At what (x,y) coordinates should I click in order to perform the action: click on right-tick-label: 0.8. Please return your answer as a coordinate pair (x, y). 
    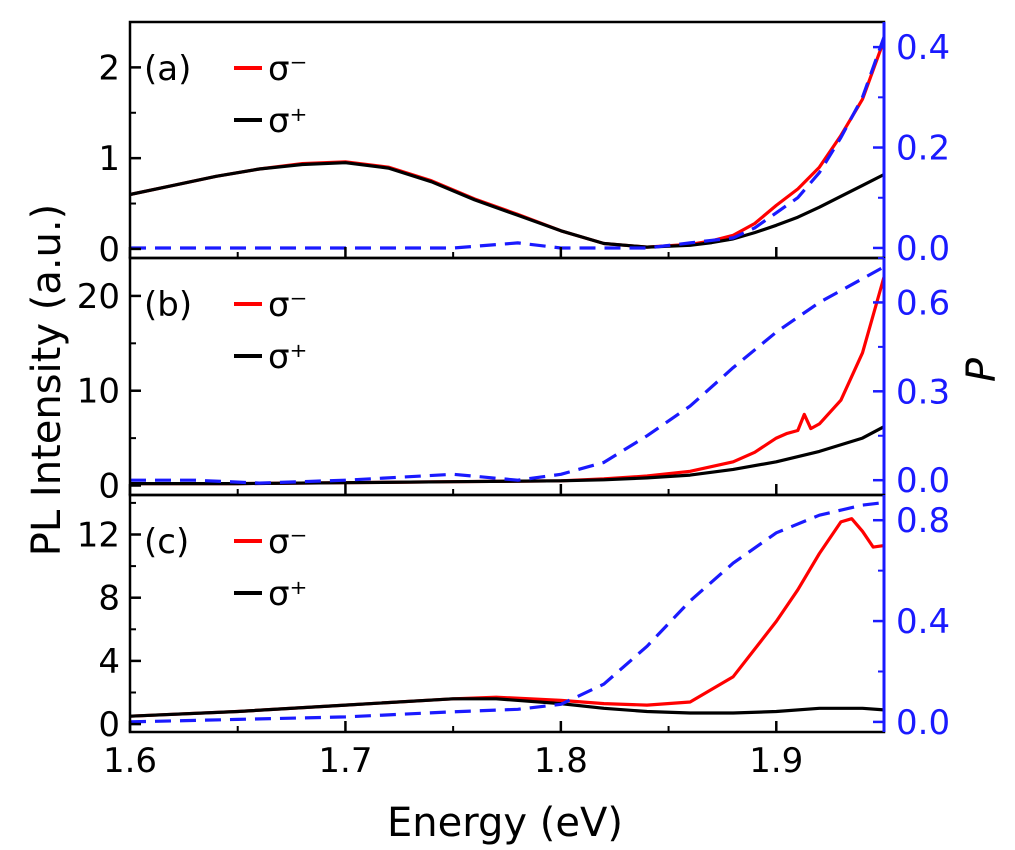
    Looking at the image, I should click on (923, 521).